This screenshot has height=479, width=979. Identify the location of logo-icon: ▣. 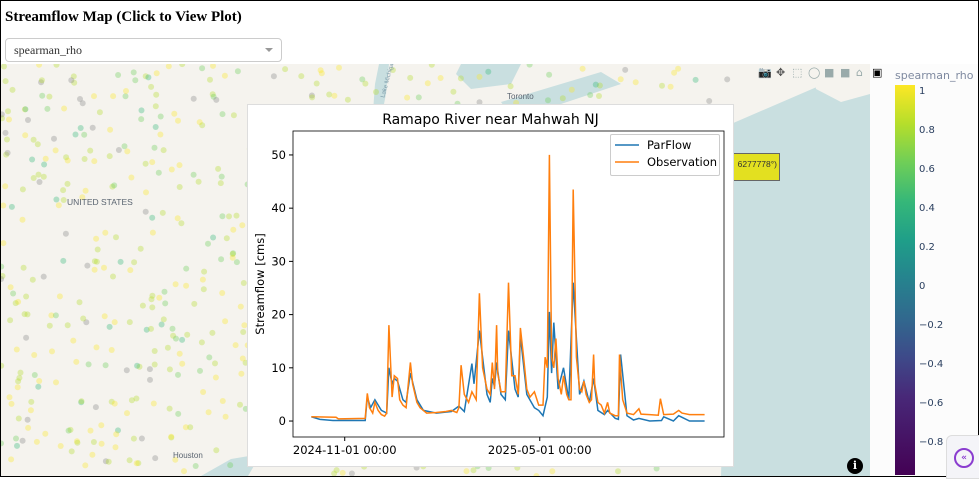
(877, 72).